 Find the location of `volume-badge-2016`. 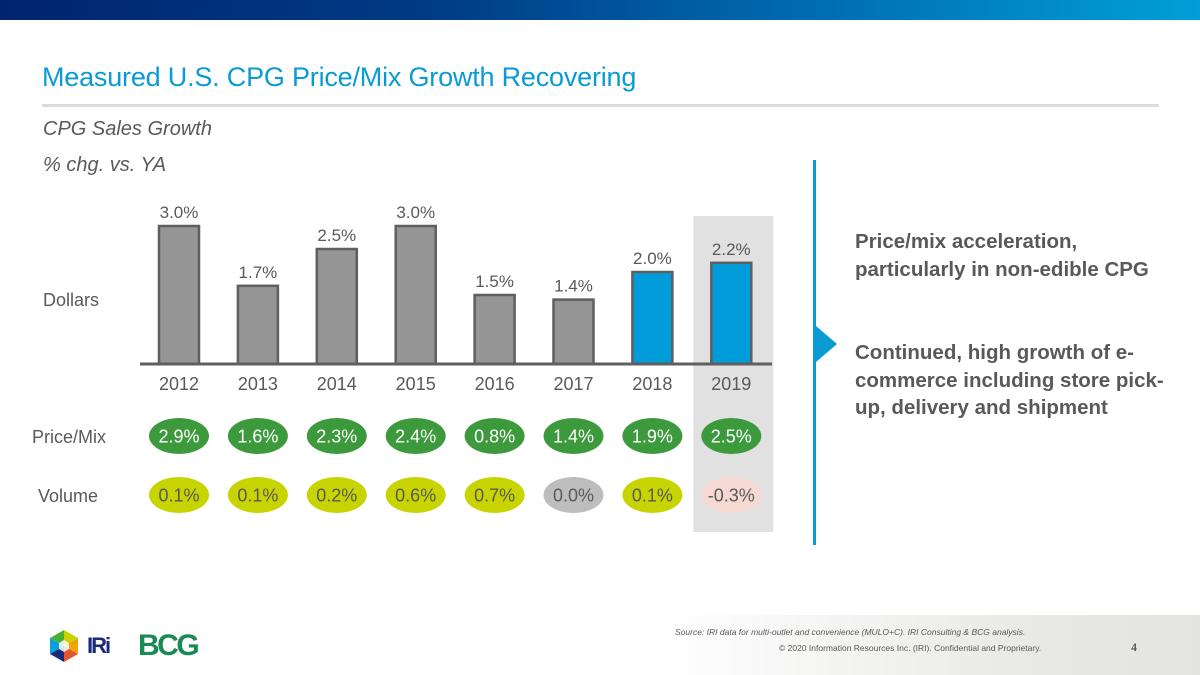

volume-badge-2016 is located at coordinates (494, 495).